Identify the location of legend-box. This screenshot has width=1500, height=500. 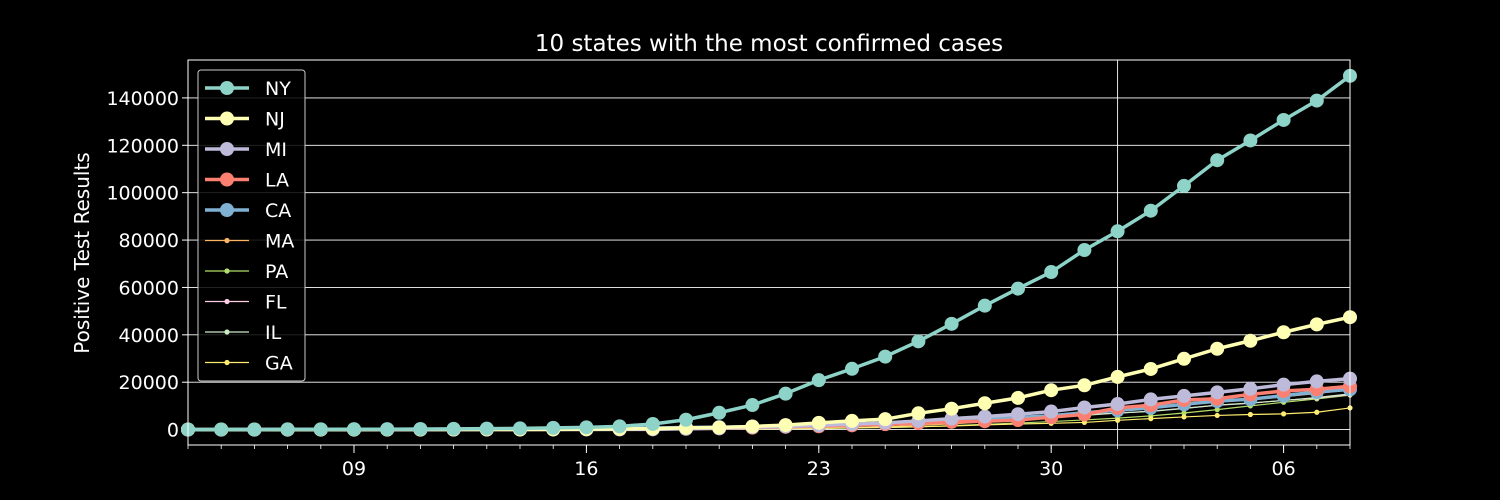
(251, 225).